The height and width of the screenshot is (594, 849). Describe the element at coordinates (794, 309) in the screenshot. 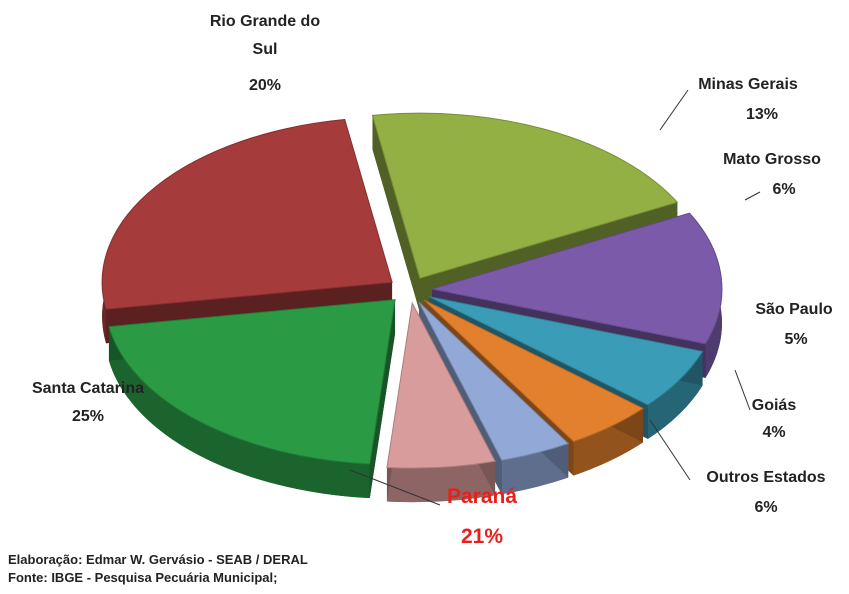

I see `category-label: São Paulo` at that location.